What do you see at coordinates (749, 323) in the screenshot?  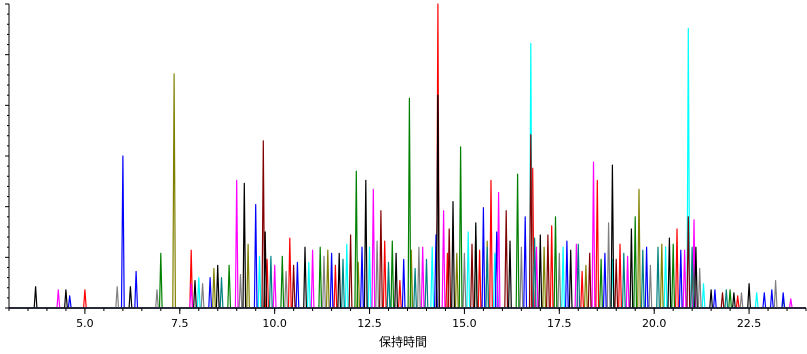 I see `x-tick-label: 22.5` at bounding box center [749, 323].